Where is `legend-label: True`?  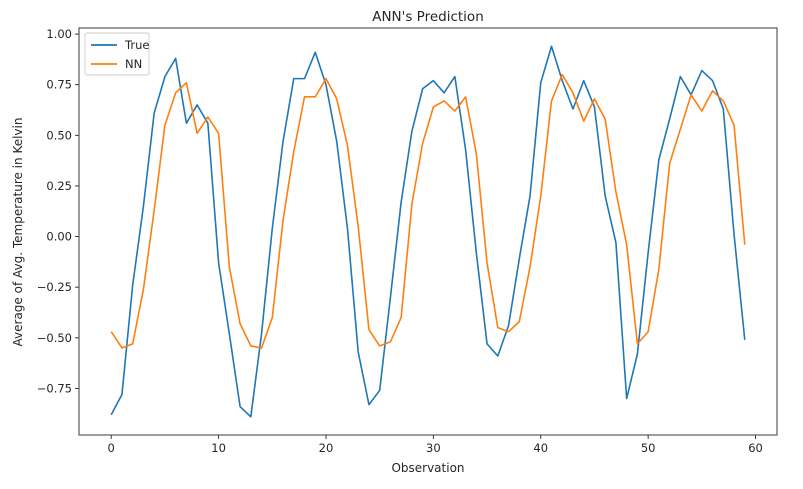 legend-label: True is located at coordinates (136, 45).